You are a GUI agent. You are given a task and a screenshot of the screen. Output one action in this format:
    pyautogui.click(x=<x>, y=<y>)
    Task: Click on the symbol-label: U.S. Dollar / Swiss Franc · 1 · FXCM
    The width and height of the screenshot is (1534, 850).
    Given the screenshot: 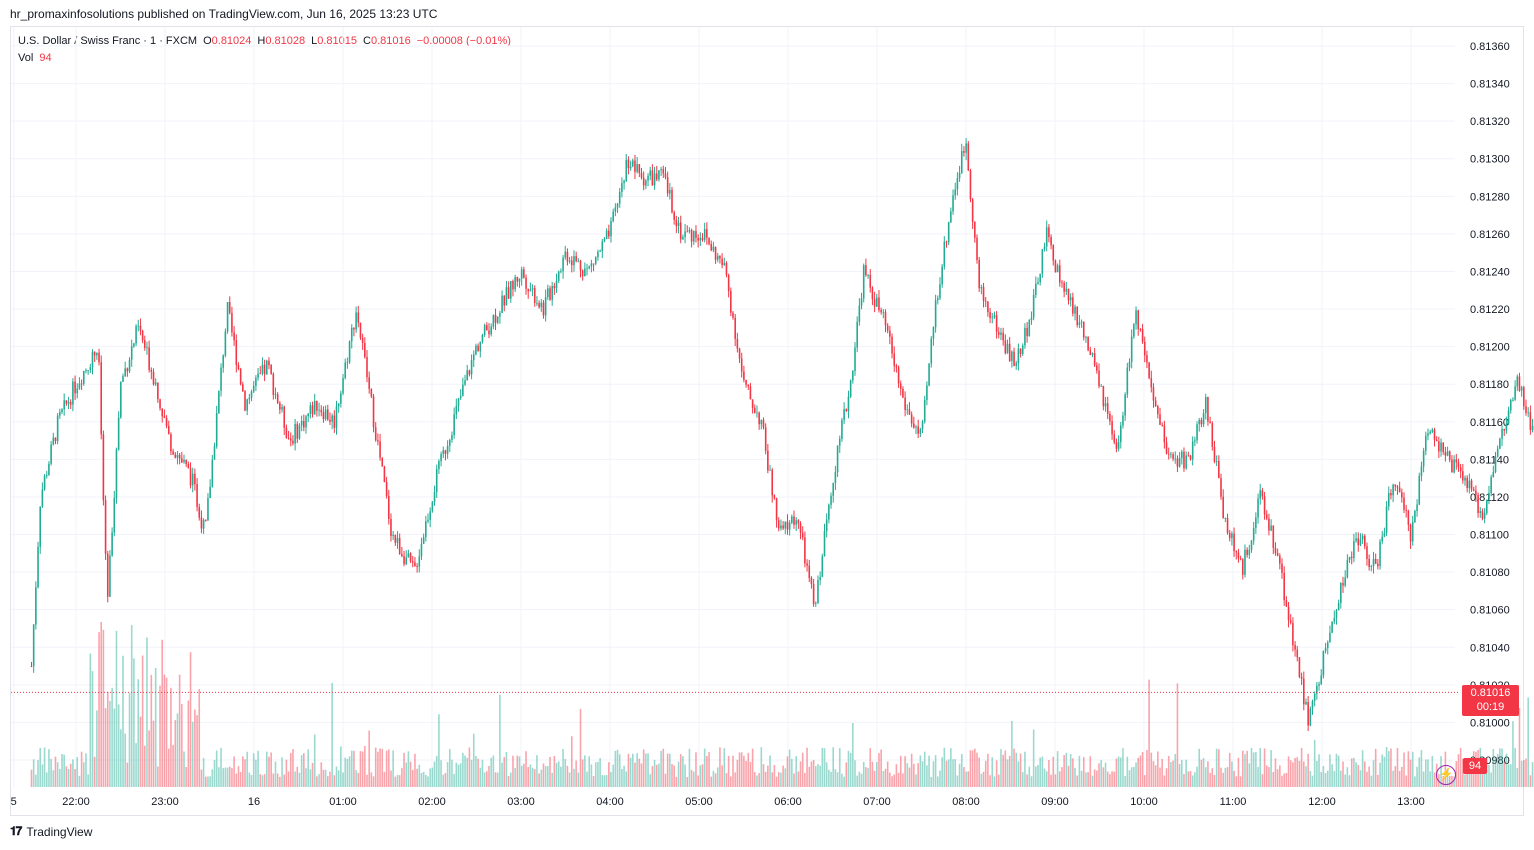 What is the action you would take?
    pyautogui.click(x=108, y=41)
    